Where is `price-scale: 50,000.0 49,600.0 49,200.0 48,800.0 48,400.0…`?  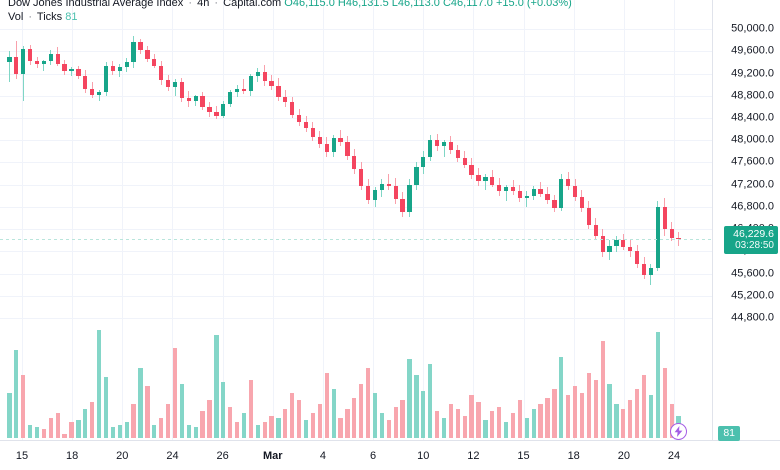
price-scale: 50,000.0 49,600.0 49,200.0 48,800.0 48,400.0… is located at coordinates (746, 220).